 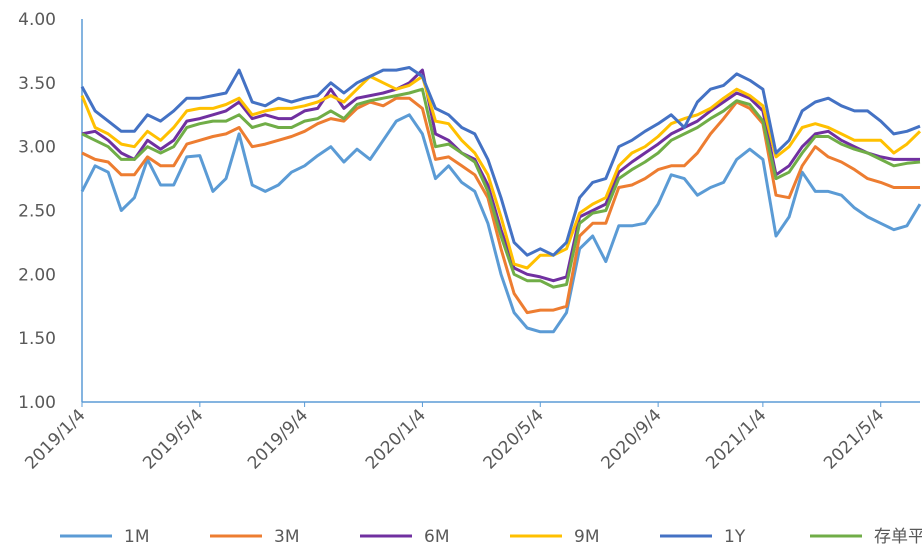 What do you see at coordinates (37, 275) in the screenshot?
I see `y-tick-label: 2.00` at bounding box center [37, 275].